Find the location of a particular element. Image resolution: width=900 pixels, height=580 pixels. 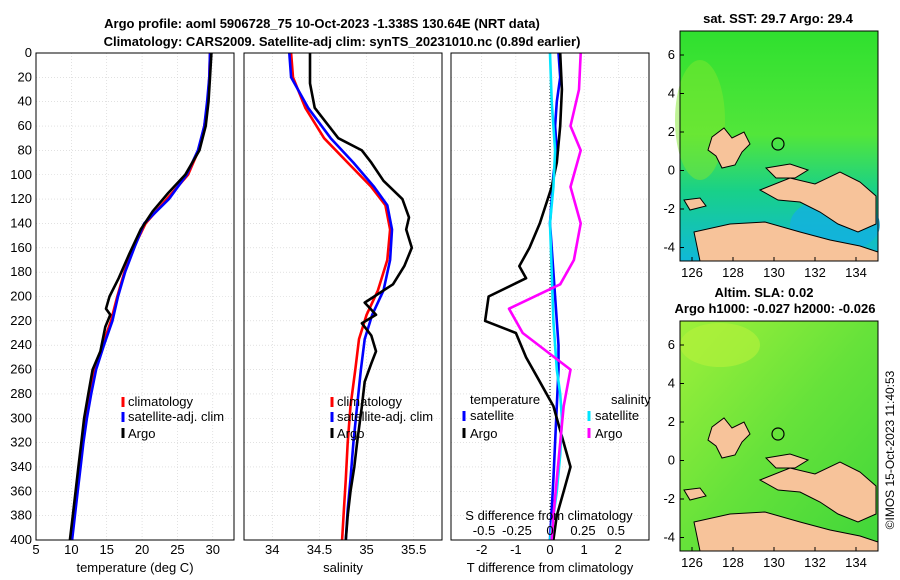

temperature-legend: climatology satellite-adj. clim Argo is located at coordinates (172, 417).